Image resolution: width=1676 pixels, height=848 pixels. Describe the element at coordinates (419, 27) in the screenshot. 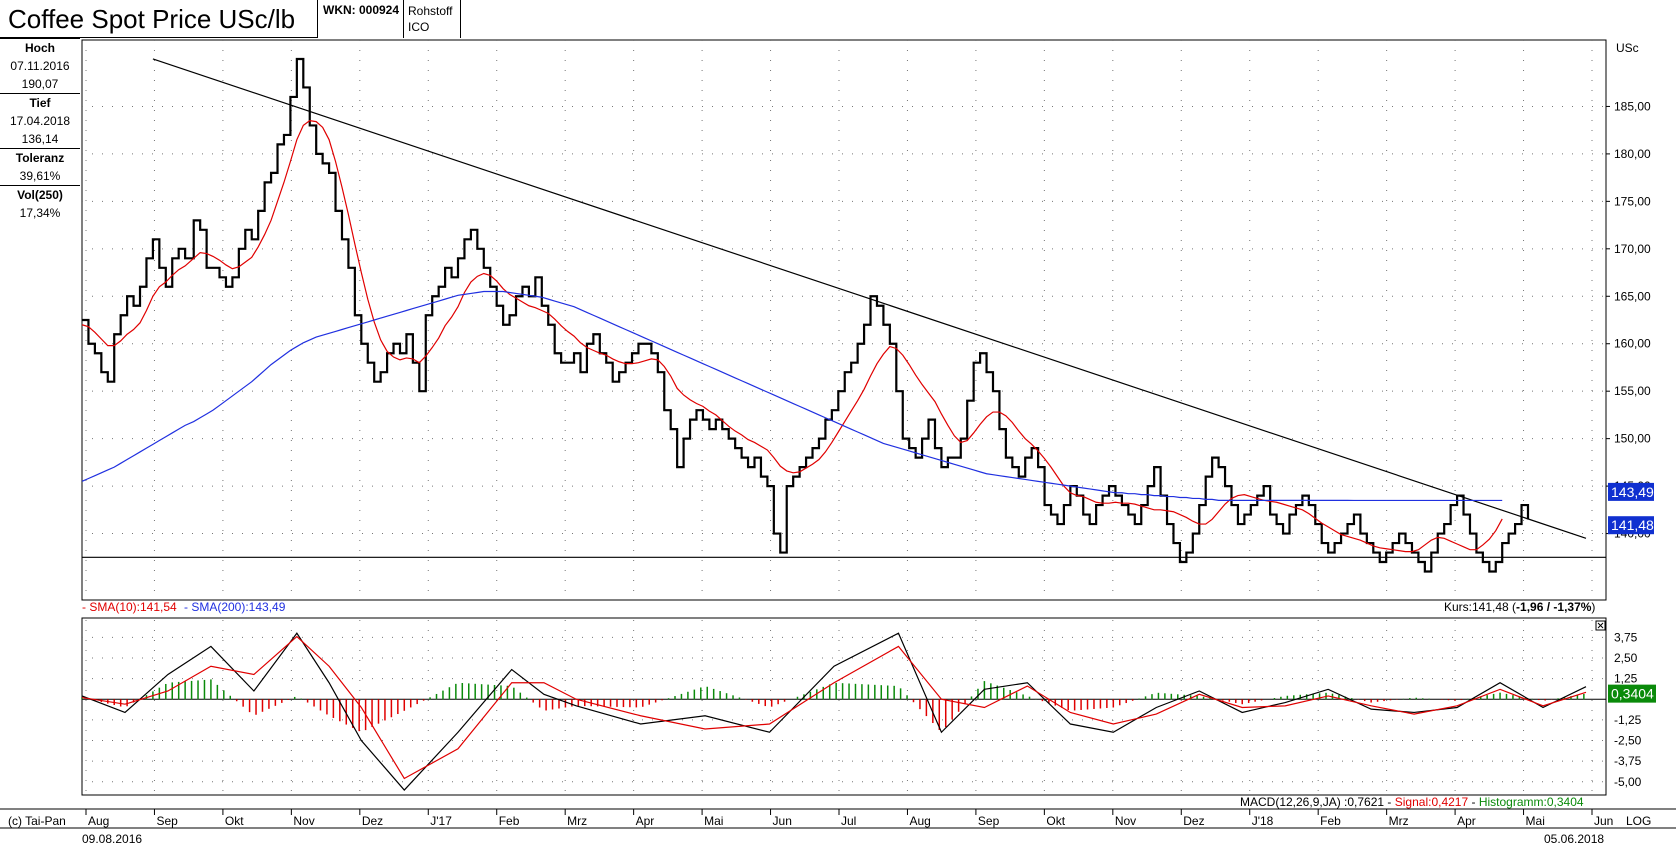

I see `category-label-2: ICO` at that location.